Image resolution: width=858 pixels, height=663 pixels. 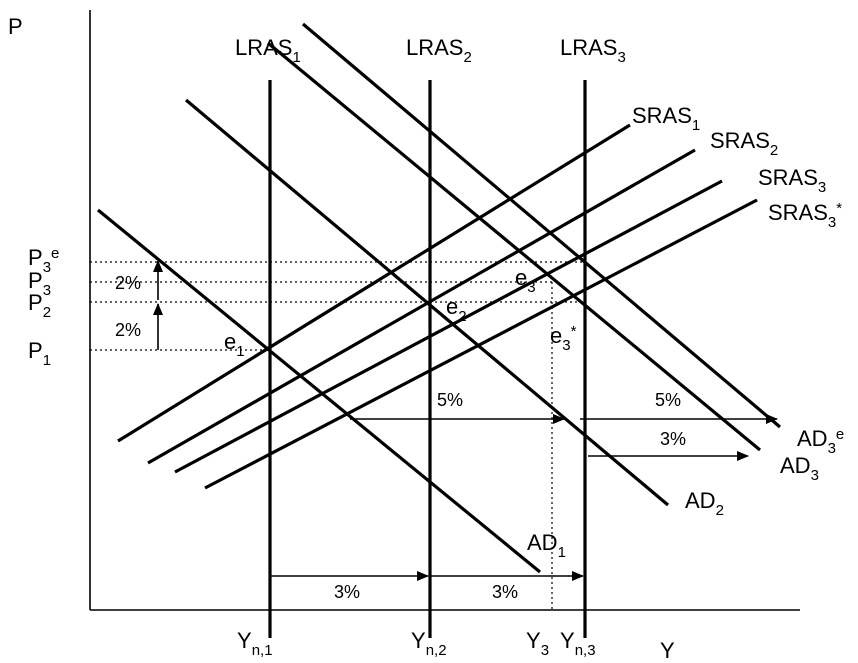 What do you see at coordinates (546, 545) in the screenshot?
I see `ad-1-label: AD1` at bounding box center [546, 545].